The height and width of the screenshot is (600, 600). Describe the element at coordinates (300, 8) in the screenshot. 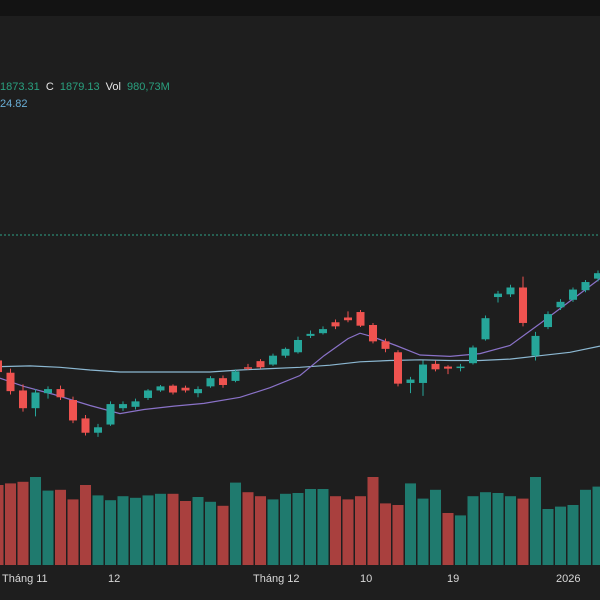

I see `chart-top-toolbar` at that location.